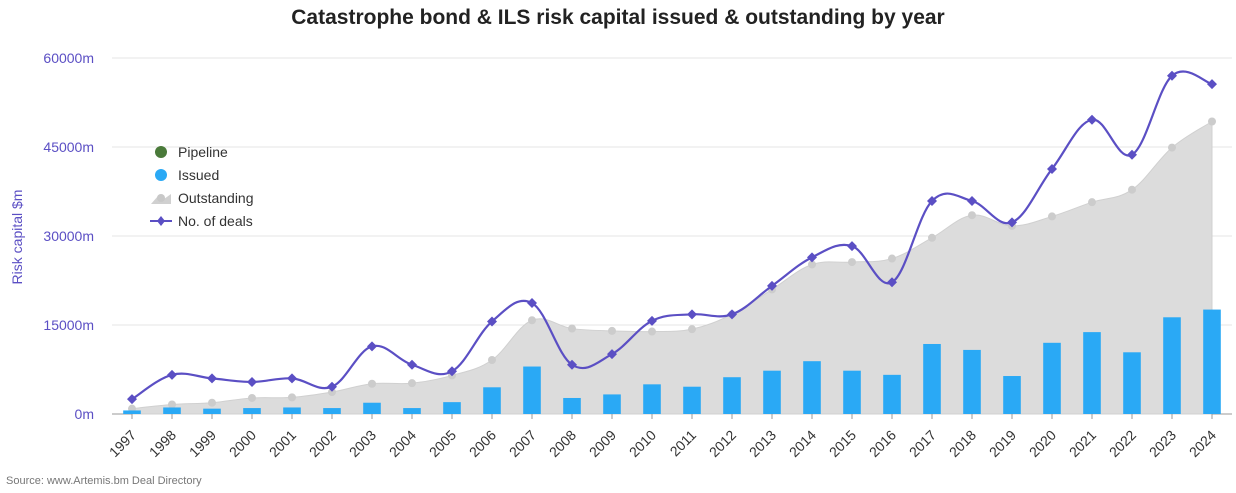  What do you see at coordinates (602, 443) in the screenshot?
I see `x-tick-label: 2009` at bounding box center [602, 443].